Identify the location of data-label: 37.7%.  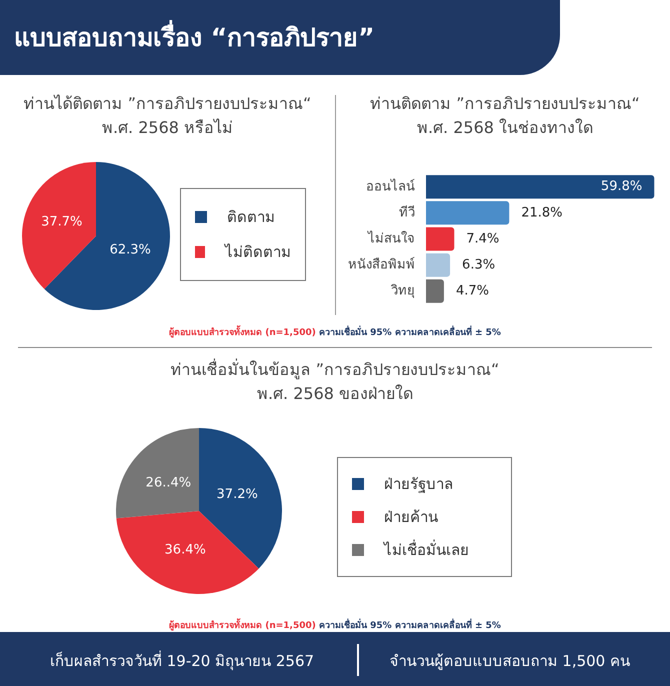
(61, 222).